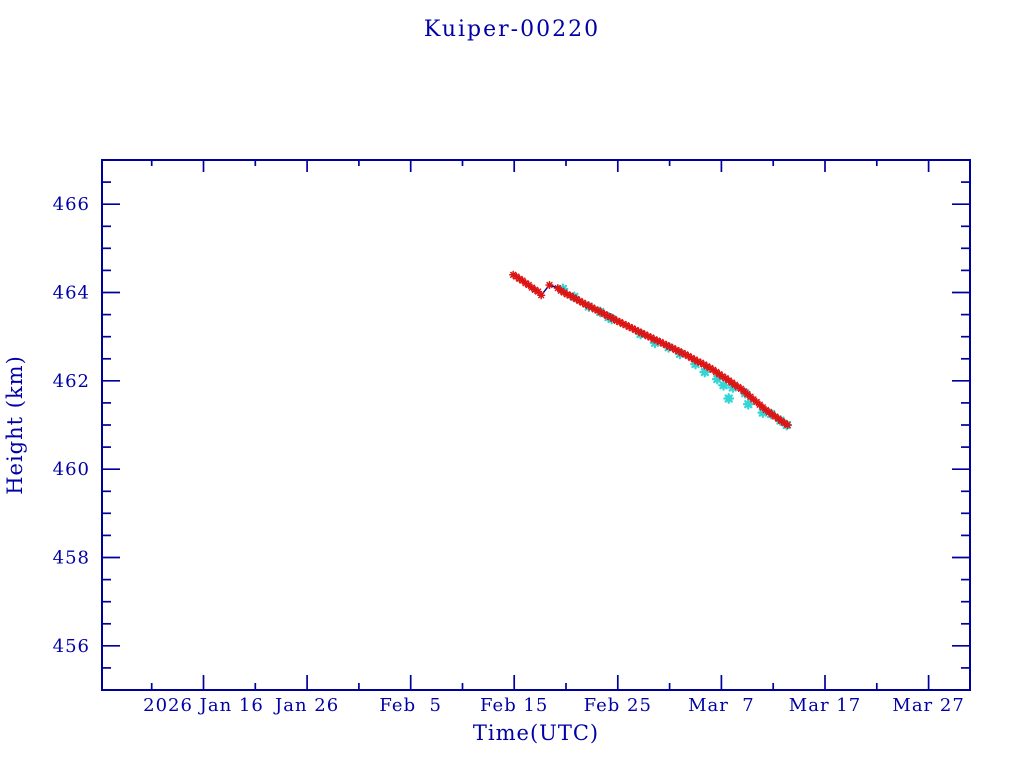 Image resolution: width=1024 pixels, height=768 pixels. I want to click on x-tick-label: Feb 25, so click(618, 705).